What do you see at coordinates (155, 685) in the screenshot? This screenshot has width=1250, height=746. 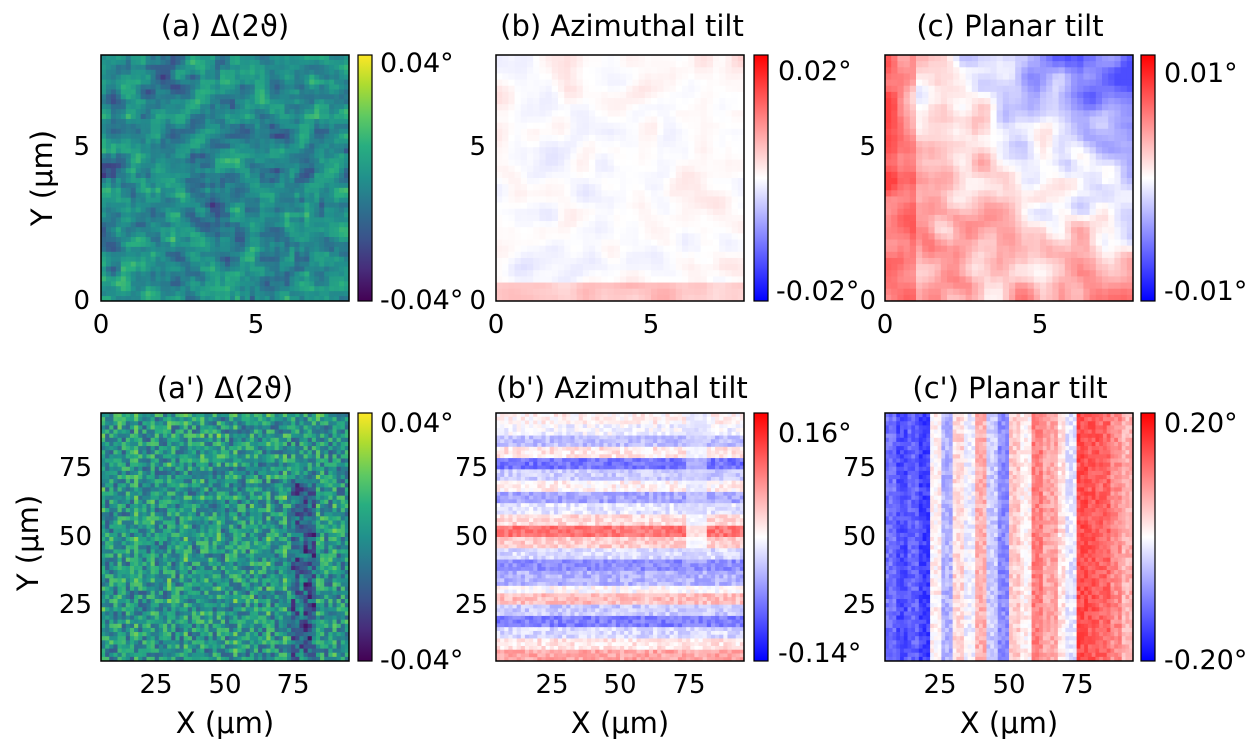 I see `panel-a2-xtick-0: 25` at bounding box center [155, 685].